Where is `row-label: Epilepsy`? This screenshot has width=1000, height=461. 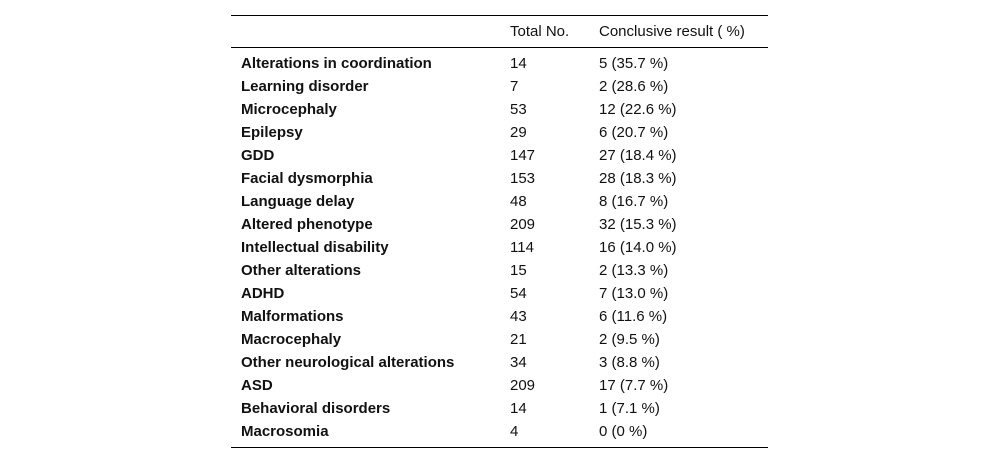 row-label: Epilepsy is located at coordinates (272, 132).